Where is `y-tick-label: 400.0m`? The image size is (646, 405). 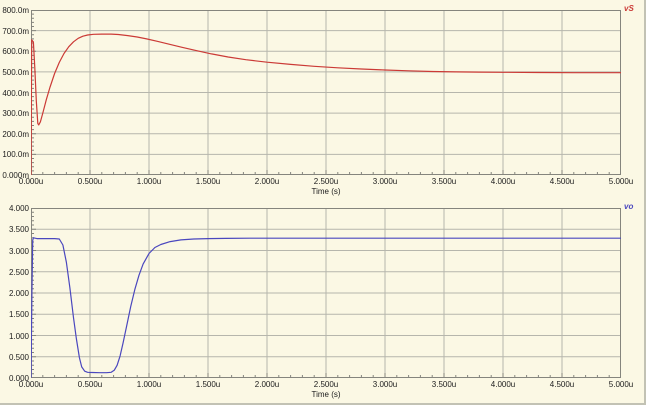
y-tick-label: 400.0m is located at coordinates (15, 93).